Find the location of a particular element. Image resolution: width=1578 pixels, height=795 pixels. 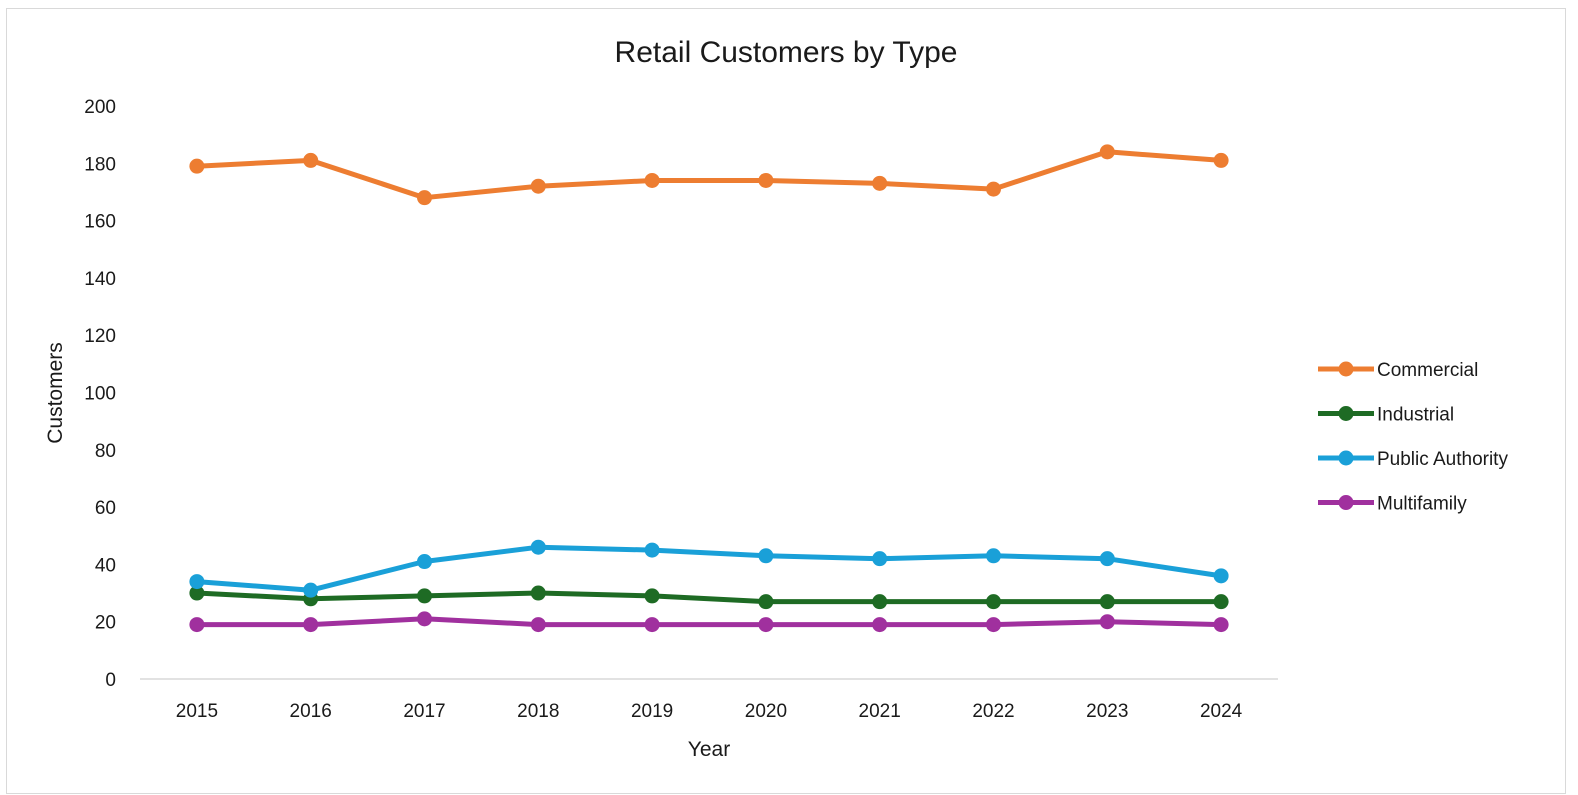

y-axis-ticks: 0 20 40 60 80 100 120 140 160 180 200 is located at coordinates (100, 394).